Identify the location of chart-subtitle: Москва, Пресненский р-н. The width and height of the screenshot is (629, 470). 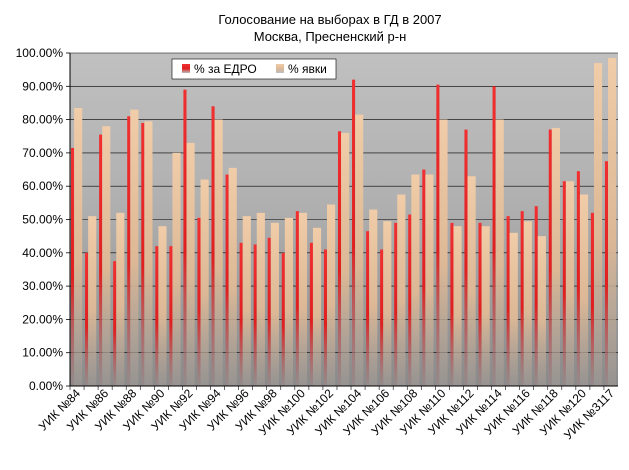
(330, 36).